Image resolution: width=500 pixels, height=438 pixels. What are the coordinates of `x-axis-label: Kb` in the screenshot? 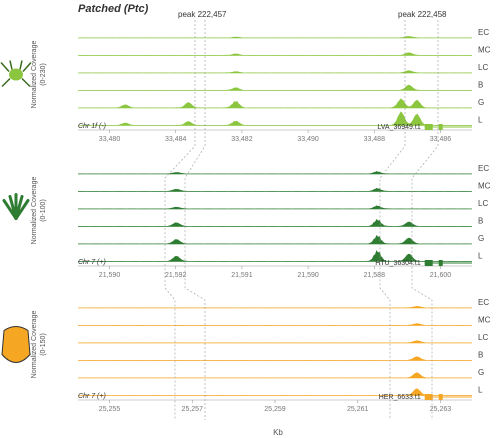 It's located at (278, 432).